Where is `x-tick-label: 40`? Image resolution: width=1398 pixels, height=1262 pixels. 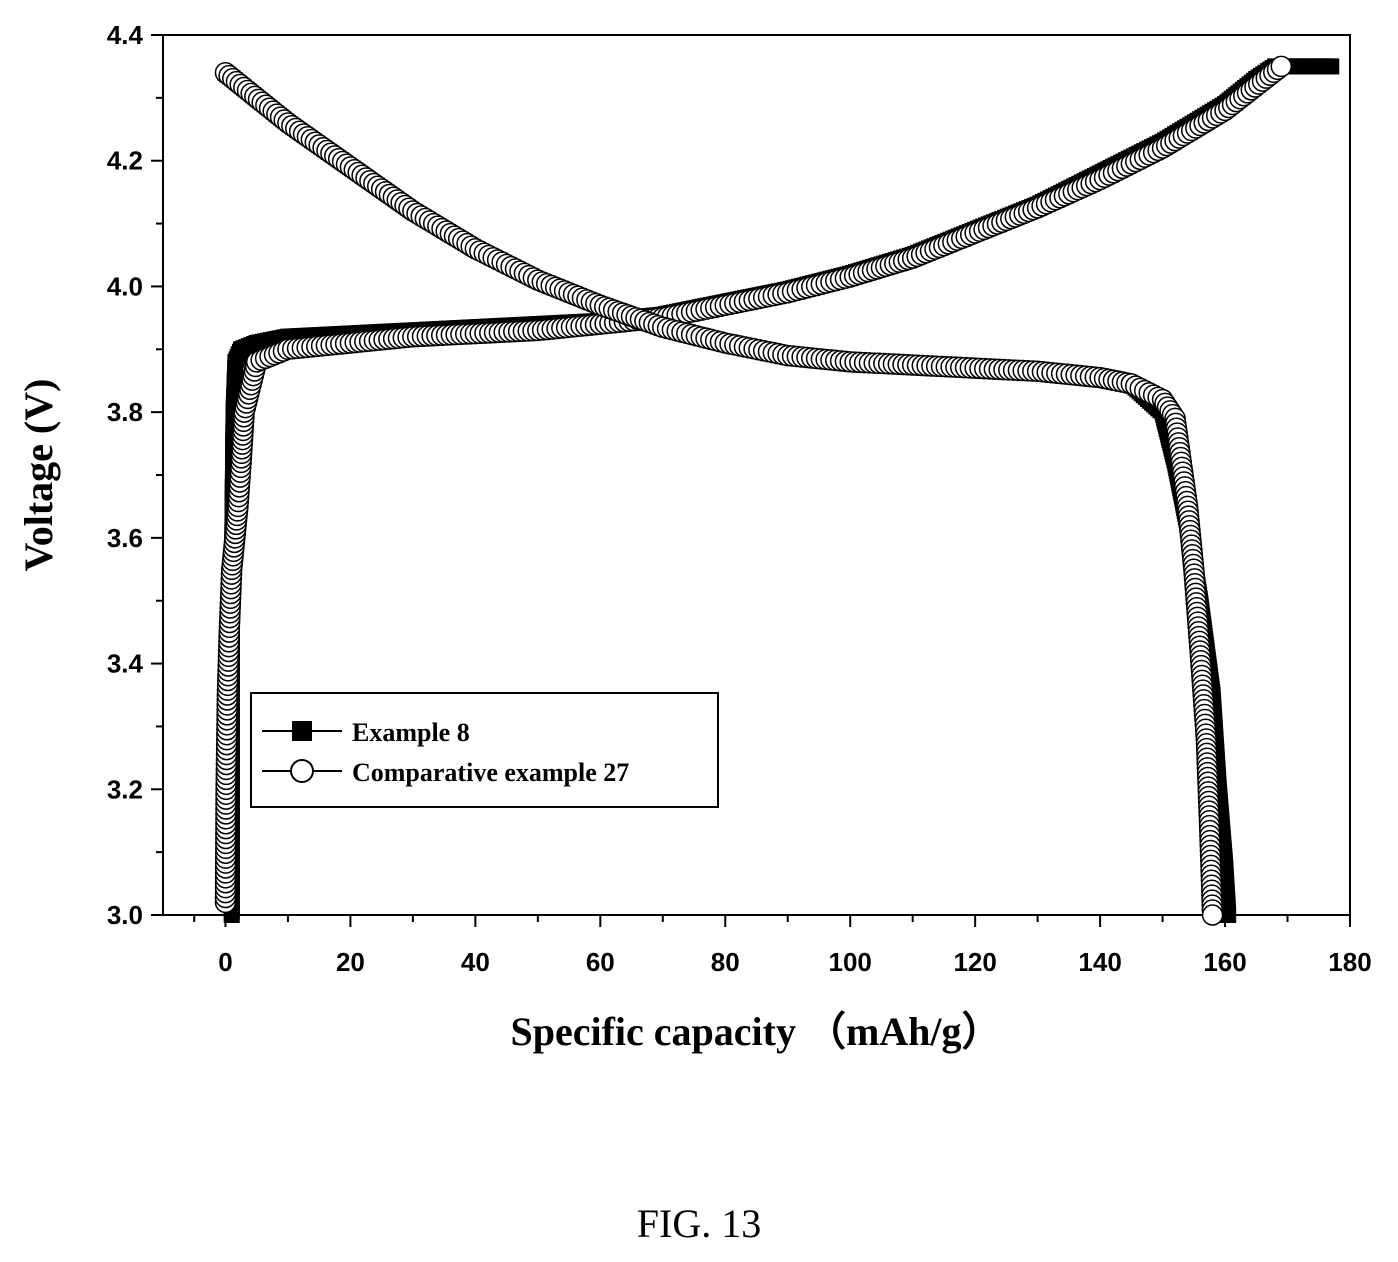
x-tick-label: 40 is located at coordinates (475, 962).